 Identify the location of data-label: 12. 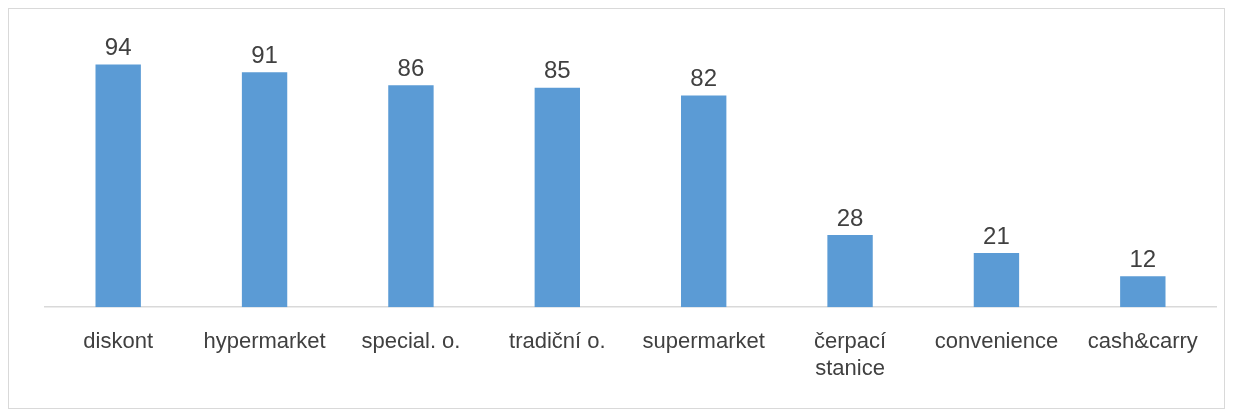
(1143, 258).